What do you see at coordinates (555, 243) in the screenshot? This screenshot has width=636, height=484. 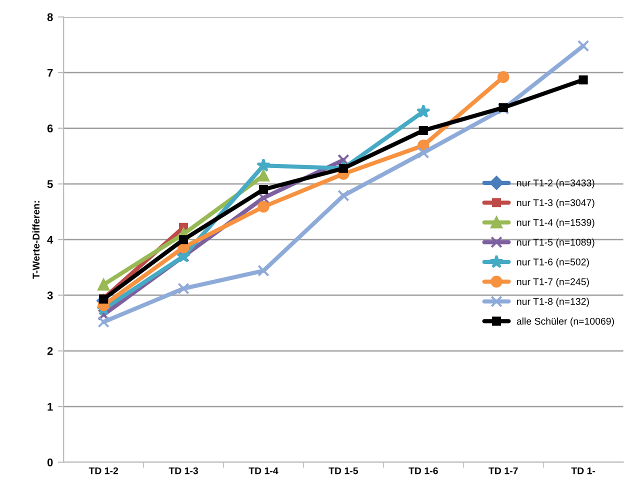 I see `legend-label: nur T1-5 (n=1089)` at bounding box center [555, 243].